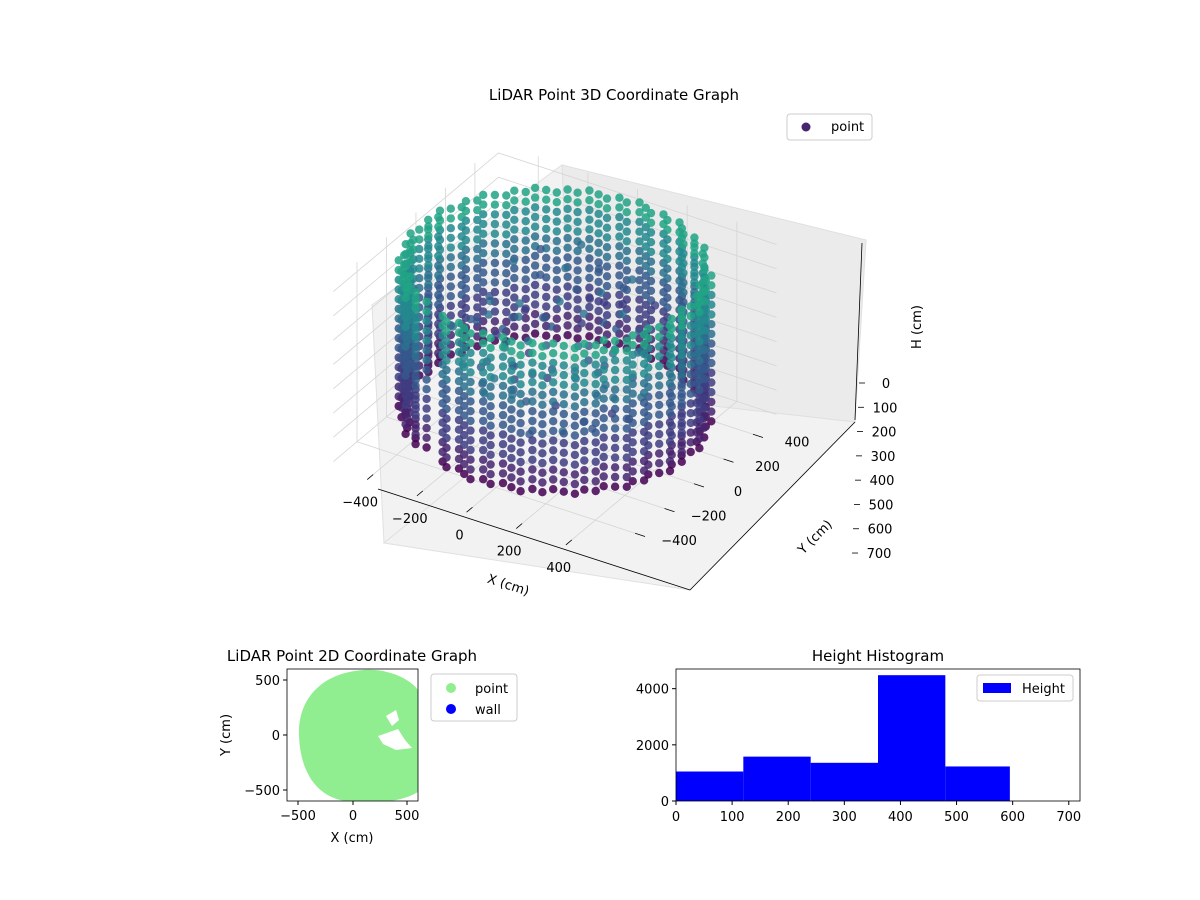 This screenshot has height=900, width=1200. I want to click on x-tick-mark-3d, so click(469, 509).